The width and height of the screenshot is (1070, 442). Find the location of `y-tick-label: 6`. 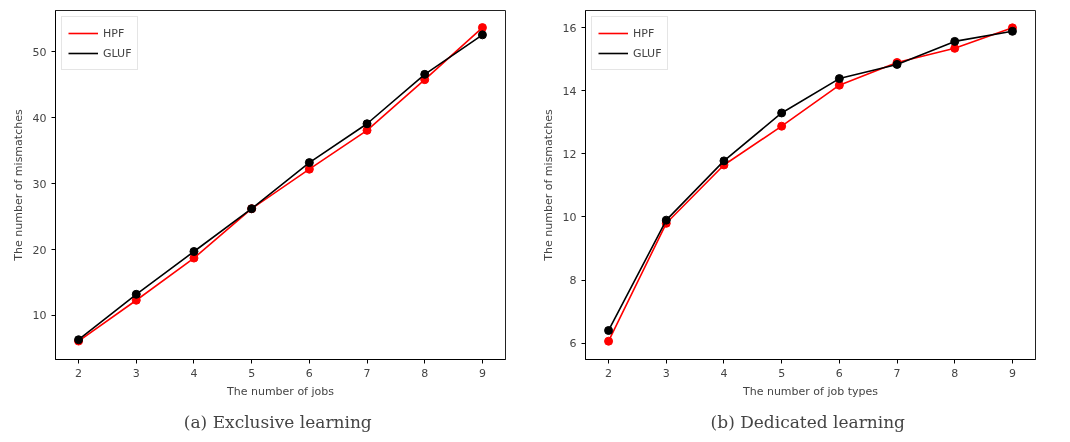

y-tick-label: 6 is located at coordinates (573, 344).